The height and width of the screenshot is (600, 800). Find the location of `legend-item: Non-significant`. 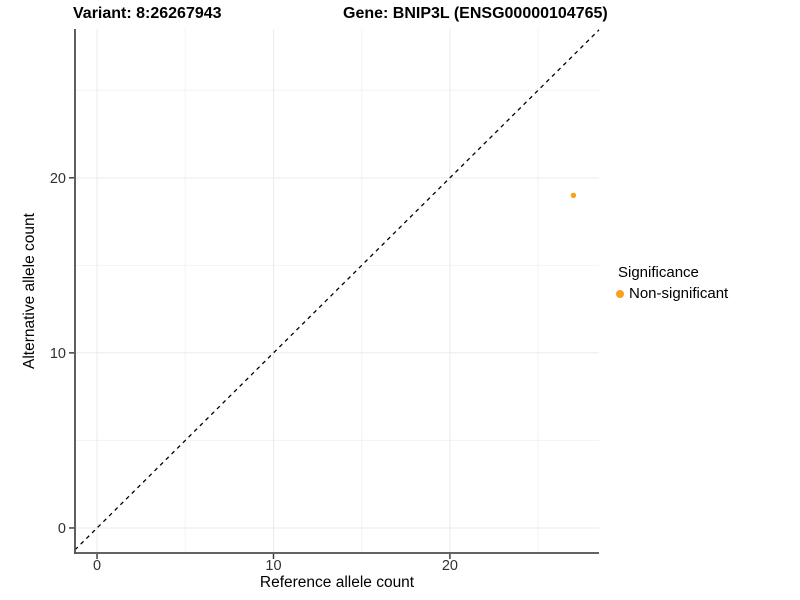

legend-item: Non-significant is located at coordinates (672, 293).